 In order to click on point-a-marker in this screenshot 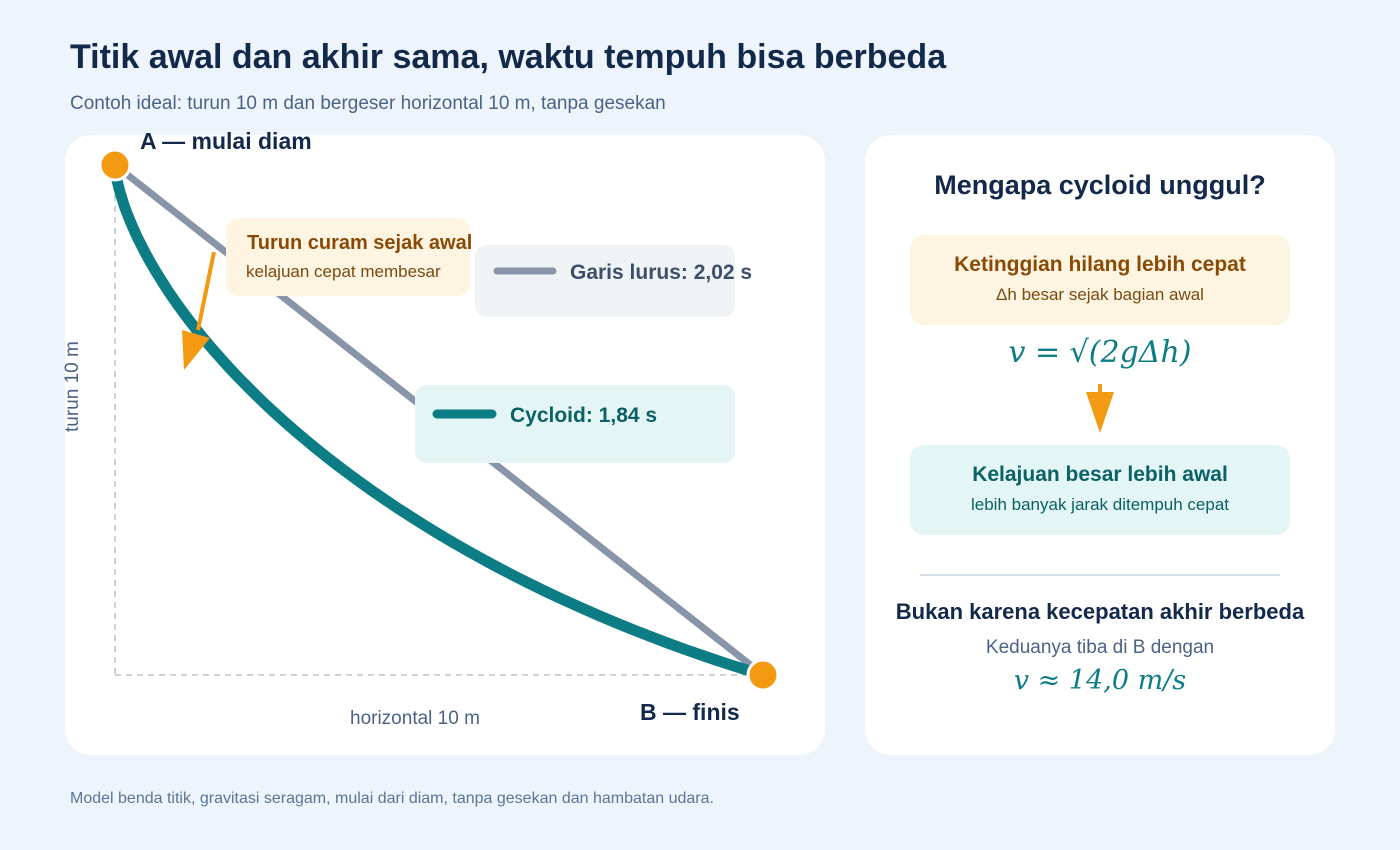, I will do `click(115, 165)`.